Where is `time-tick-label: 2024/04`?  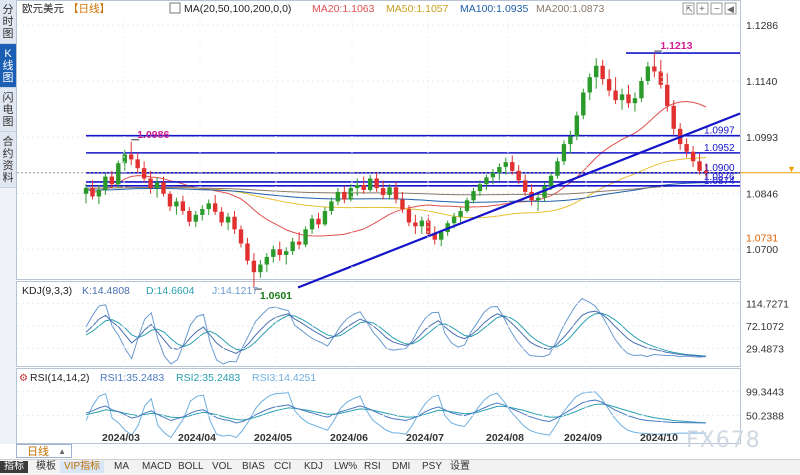
time-tick-label: 2024/04 is located at coordinates (197, 438).